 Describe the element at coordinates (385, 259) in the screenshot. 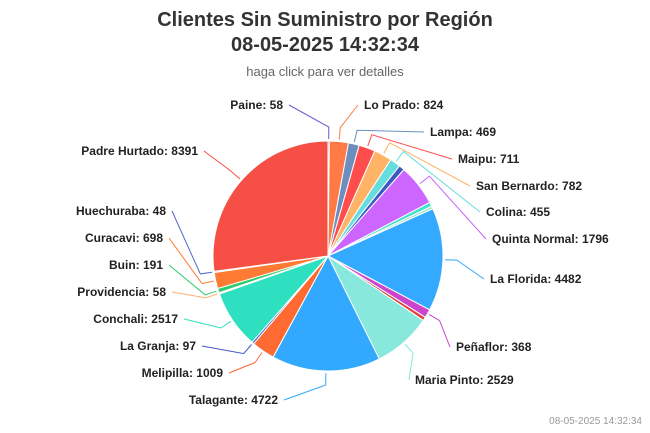

I see `pie-slice-la-florida` at that location.